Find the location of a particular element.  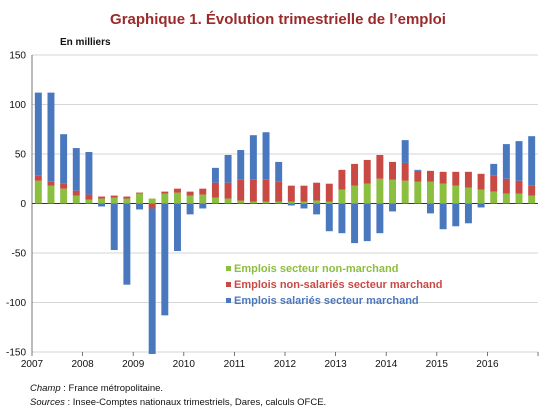

legend-label: Emplois salariés secteur marchand is located at coordinates (326, 301).